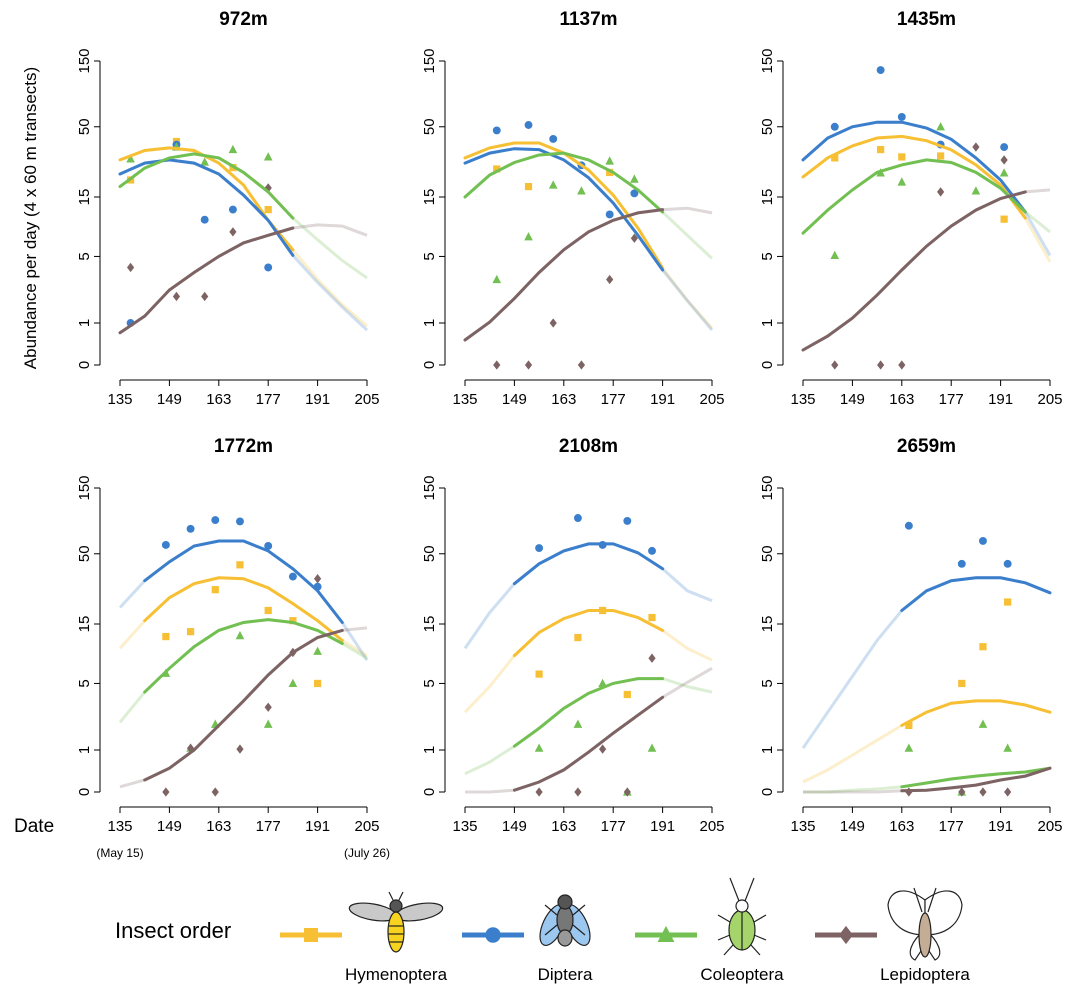  I want to click on y-axis-label: Abundance per day (4 x 60 m transects), so click(30, 218).